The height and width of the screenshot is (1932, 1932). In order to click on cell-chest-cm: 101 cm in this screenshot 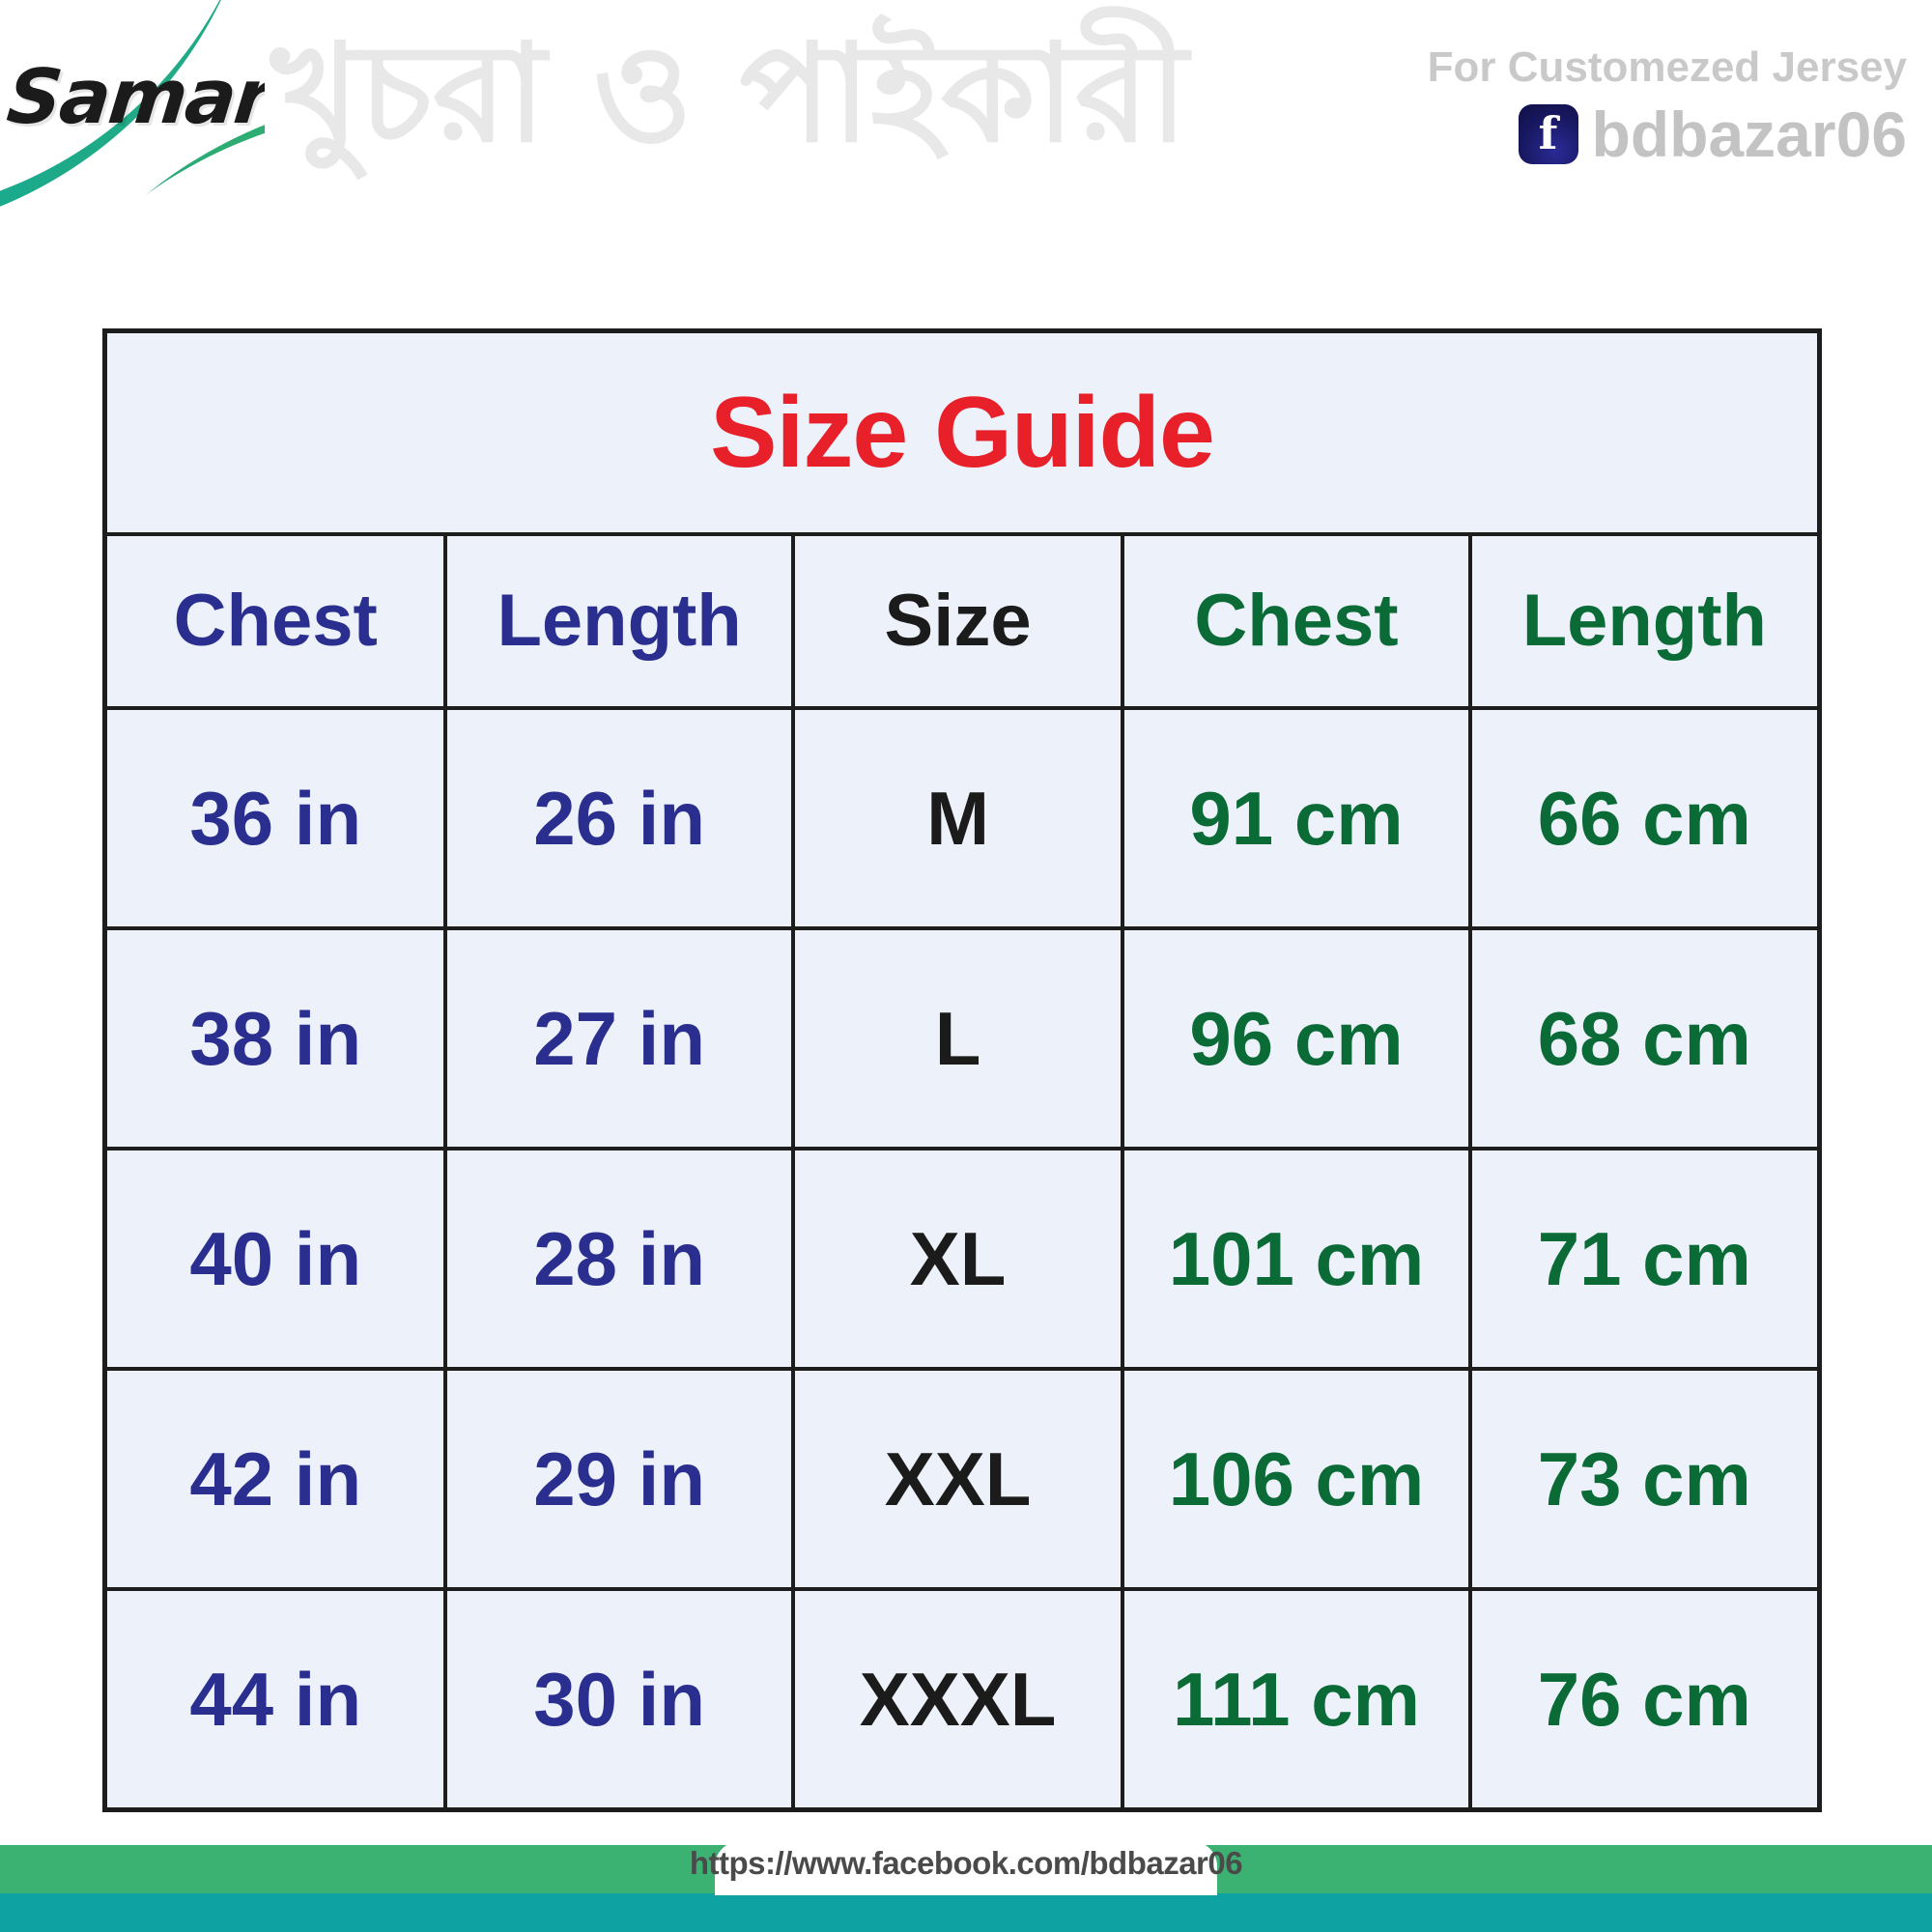, I will do `click(1296, 1259)`.